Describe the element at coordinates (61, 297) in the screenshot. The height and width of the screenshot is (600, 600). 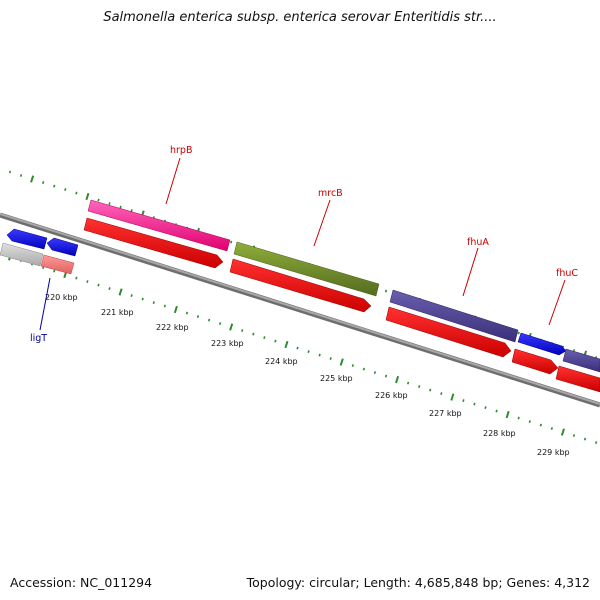
I see `scale-label-0: 220 kbp` at that location.